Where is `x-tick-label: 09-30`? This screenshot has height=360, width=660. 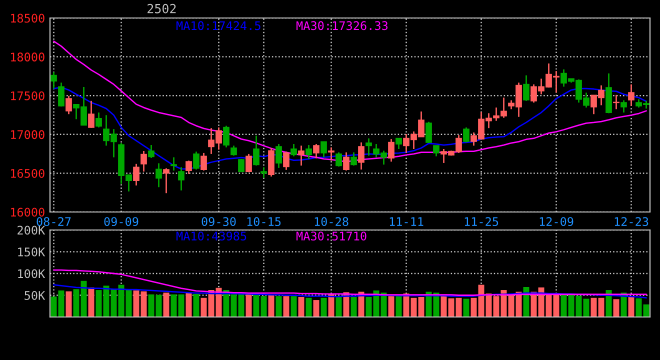 x-tick-label: 09-30 is located at coordinates (219, 221).